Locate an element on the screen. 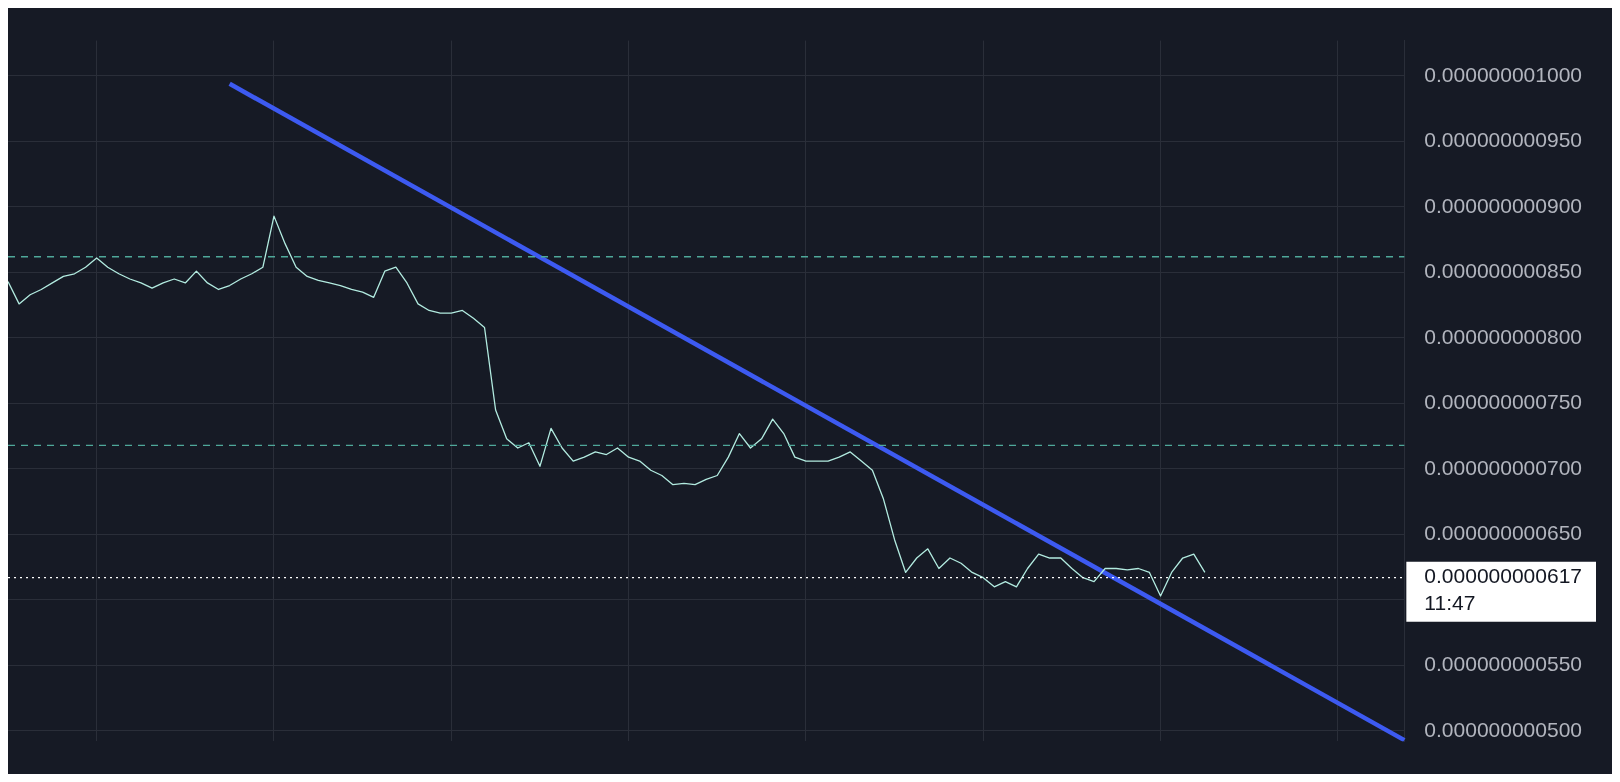  y-tick-label: 0.000000000800 is located at coordinates (1503, 336).